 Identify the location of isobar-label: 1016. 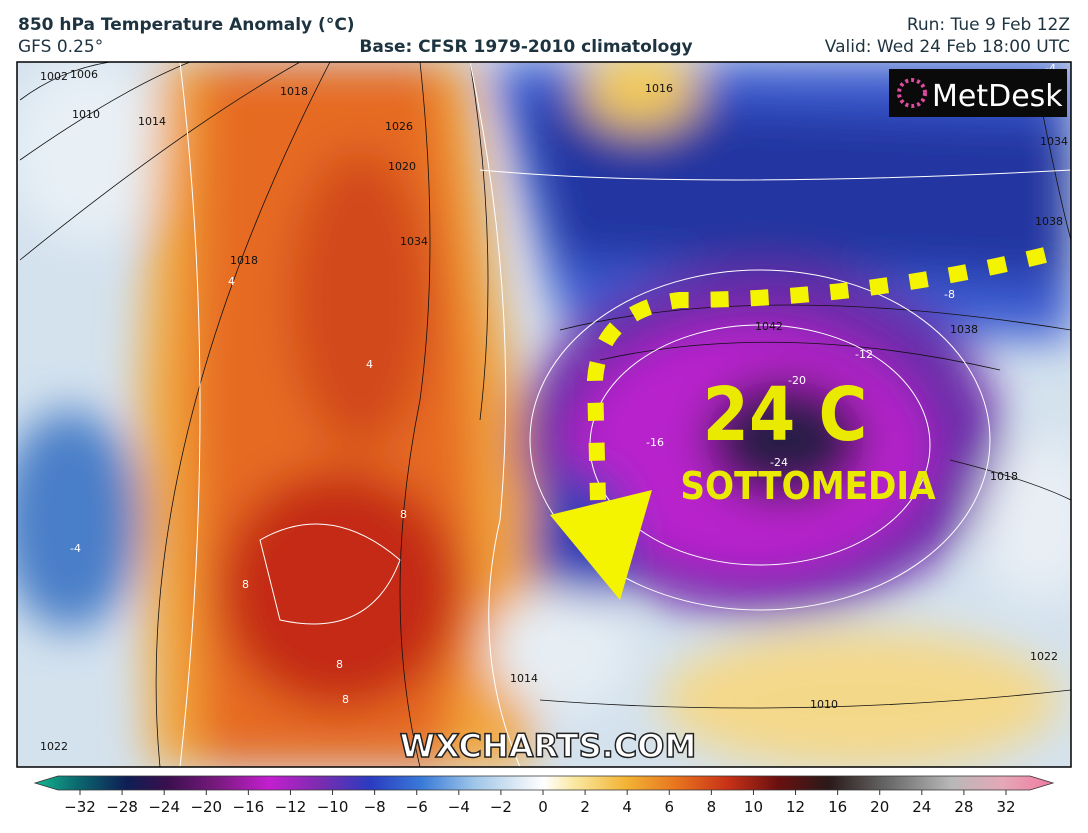
(659, 88).